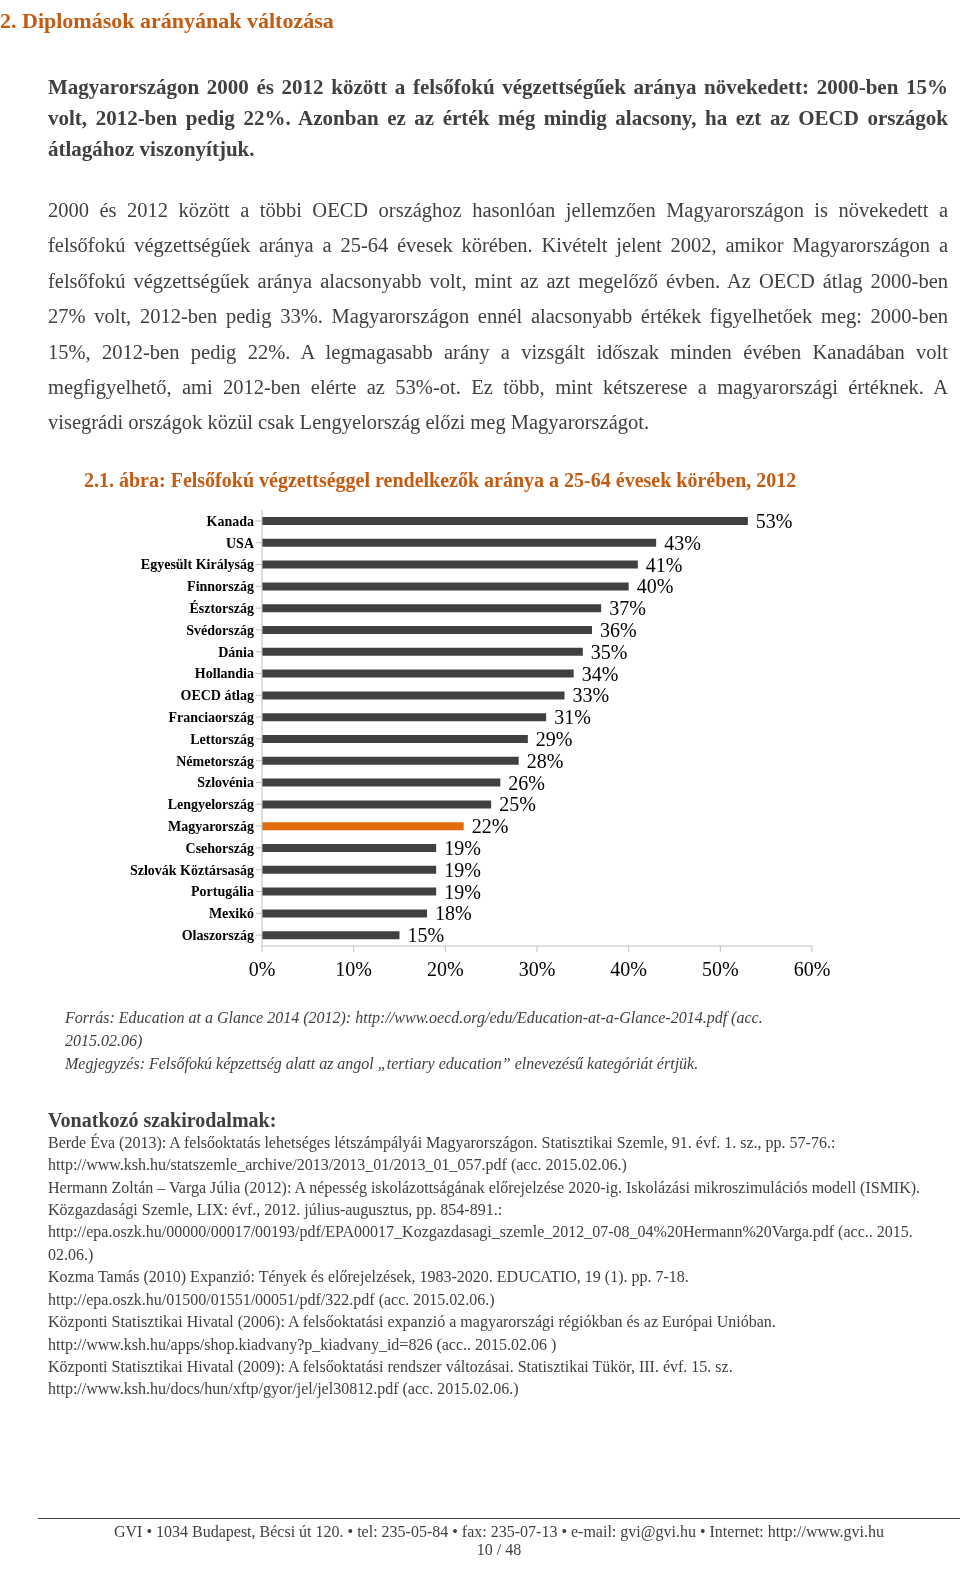 This screenshot has width=960, height=1585. I want to click on y-tick-label: OECD átlag, so click(217, 696).